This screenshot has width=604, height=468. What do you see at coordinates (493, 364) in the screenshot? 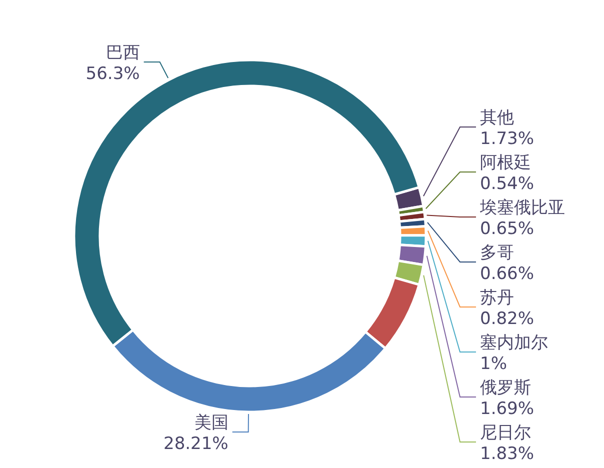
I see `data-label: 1%` at bounding box center [493, 364].